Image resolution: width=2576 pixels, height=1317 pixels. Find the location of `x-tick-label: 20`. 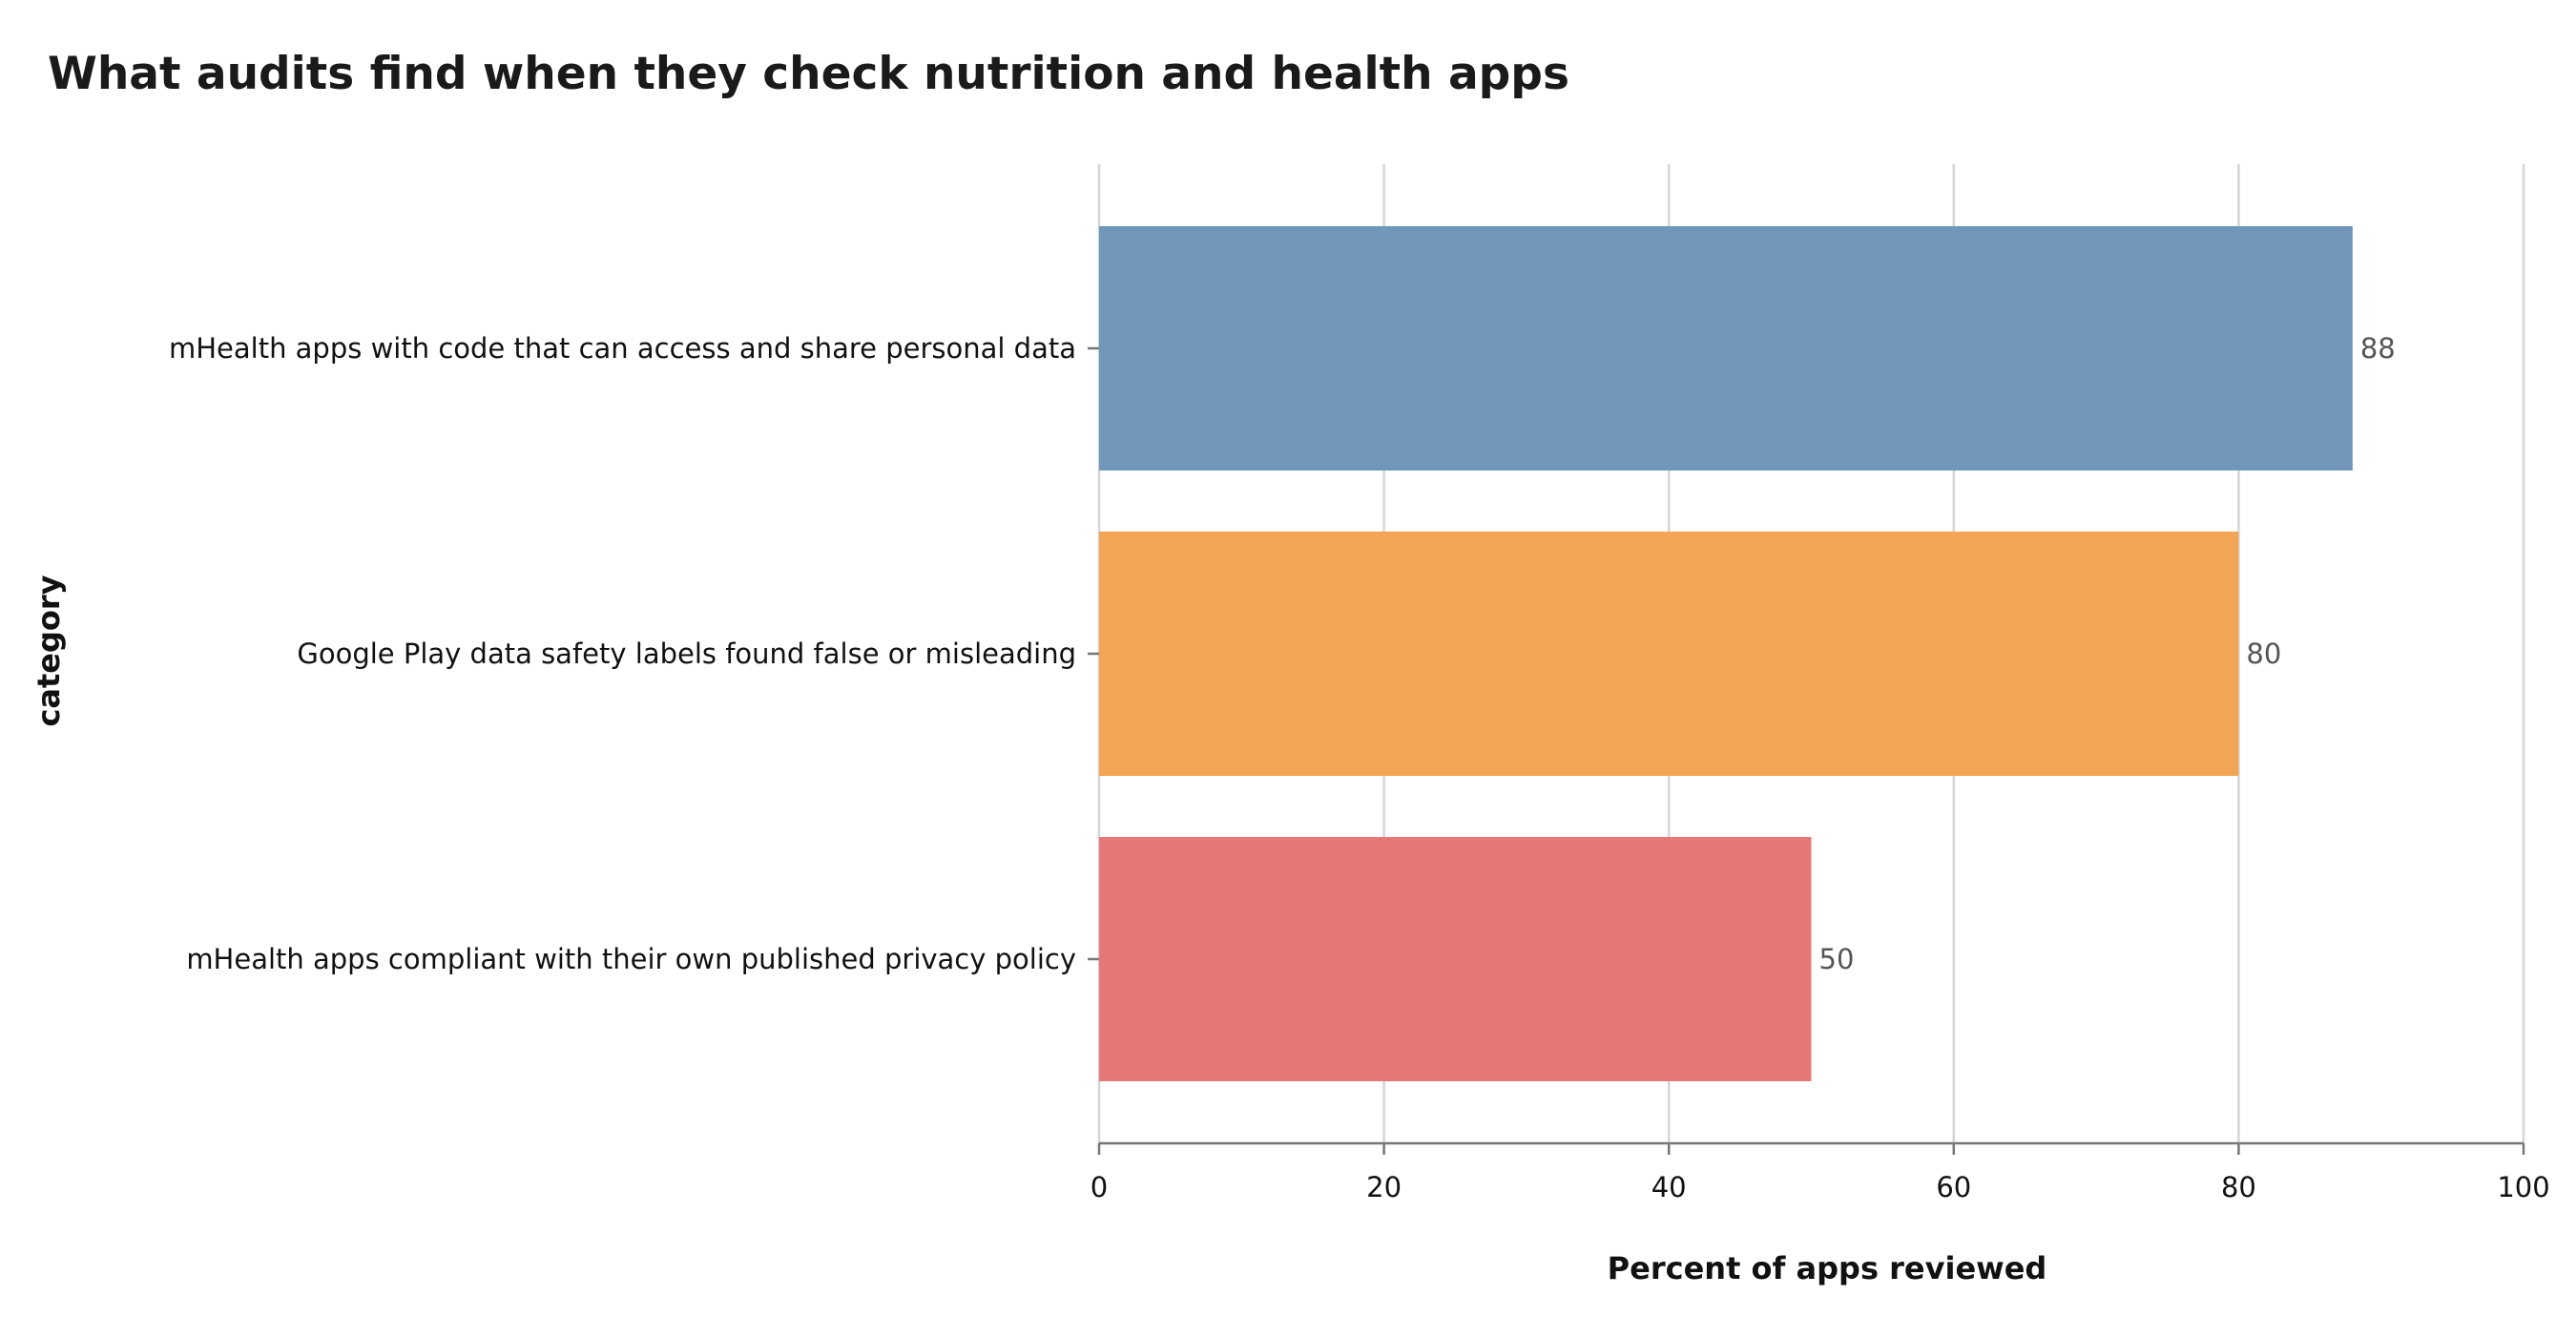

x-tick-label: 20 is located at coordinates (1384, 1187).